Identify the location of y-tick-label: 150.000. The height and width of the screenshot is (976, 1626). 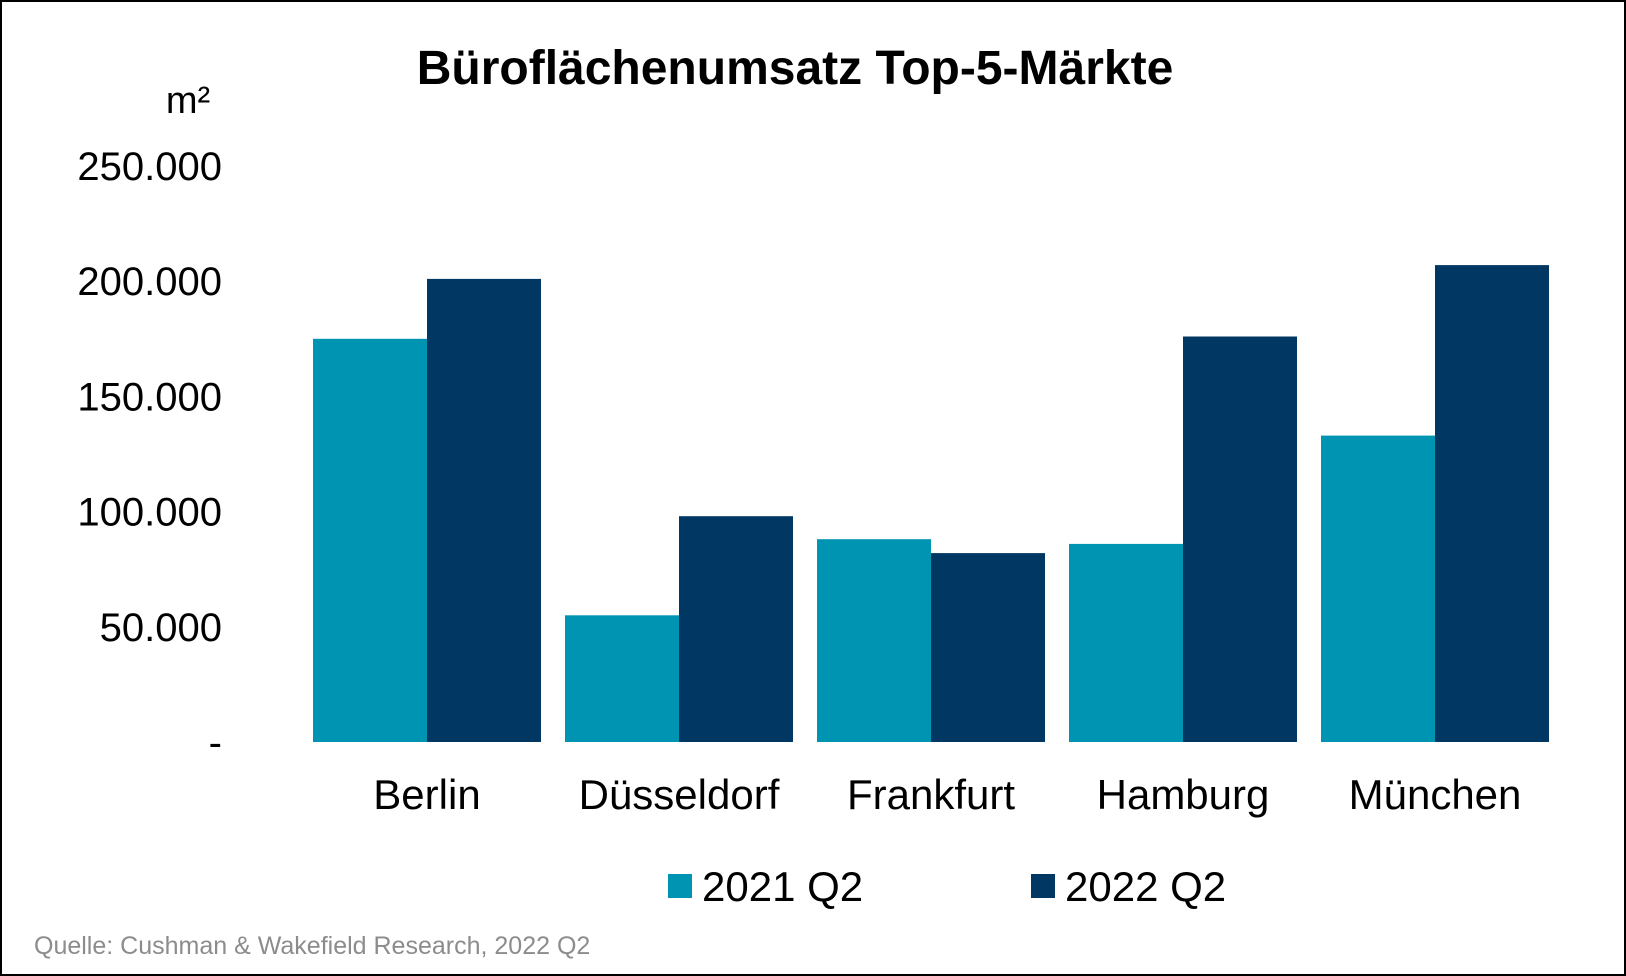
(149, 397).